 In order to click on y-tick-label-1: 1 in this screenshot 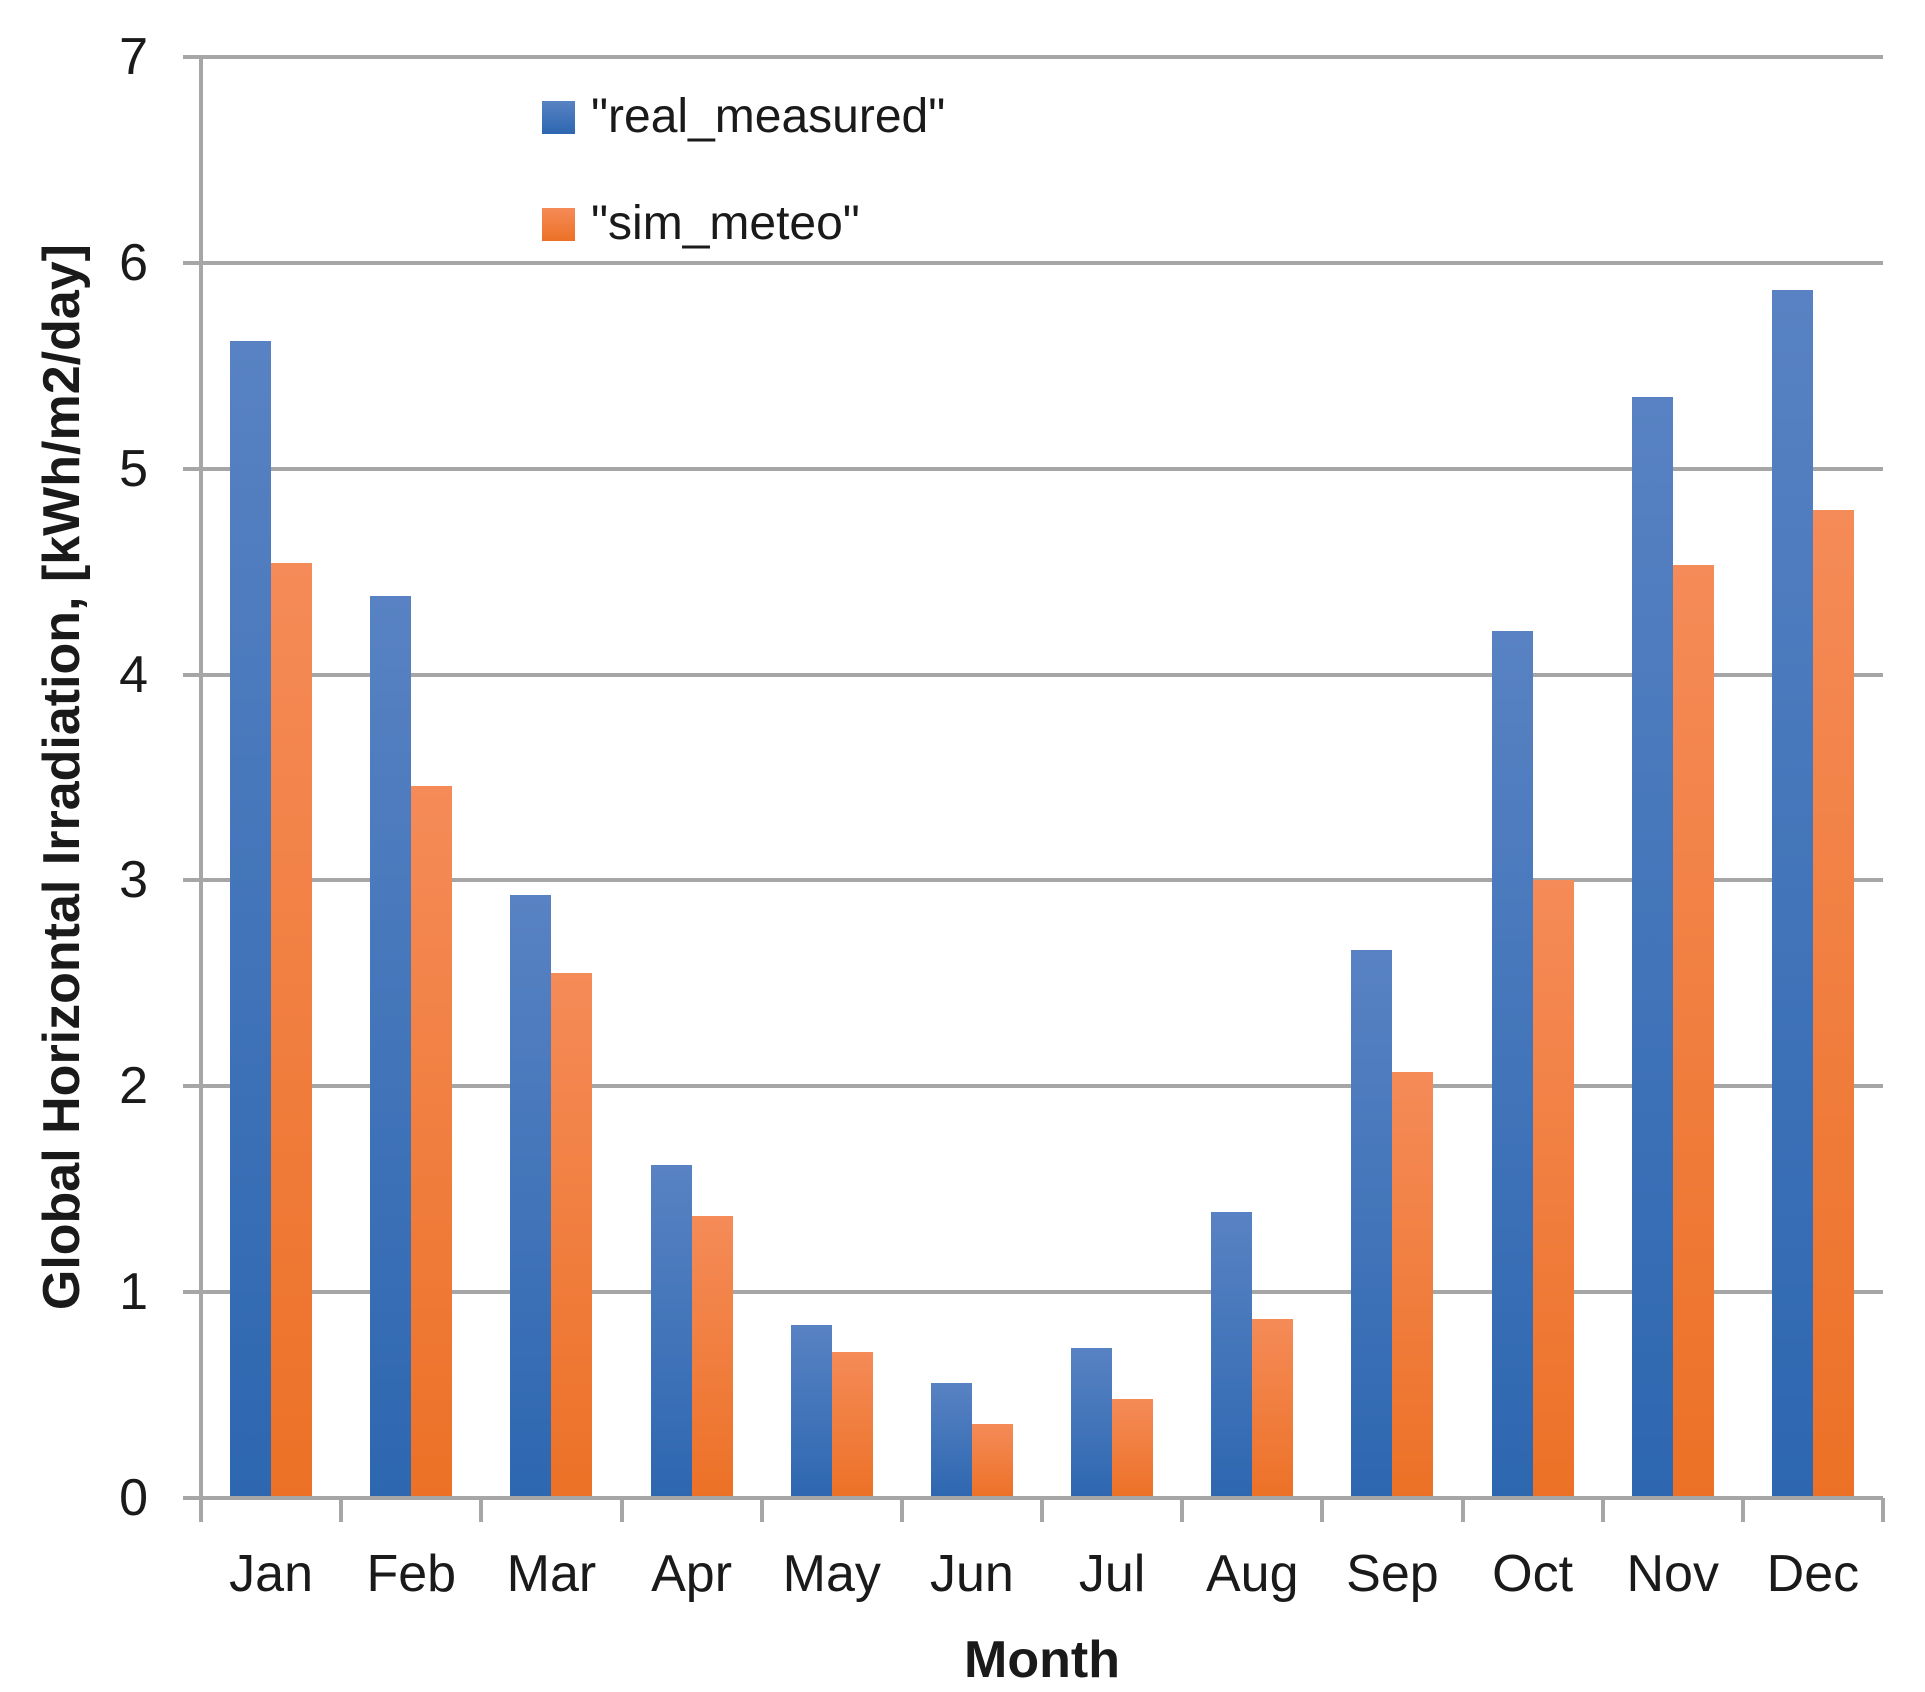, I will do `click(133, 1292)`.